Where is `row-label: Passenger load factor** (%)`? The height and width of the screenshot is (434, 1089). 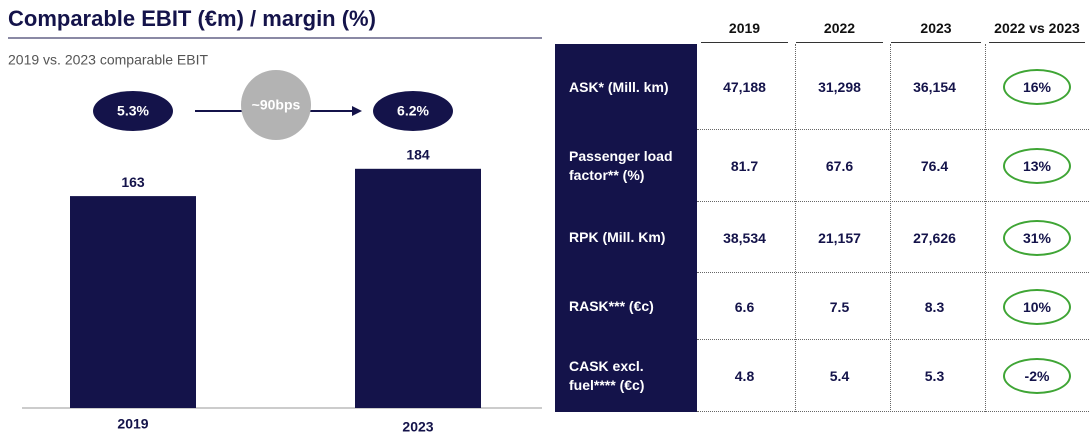 row-label: Passenger load factor** (%) is located at coordinates (626, 166).